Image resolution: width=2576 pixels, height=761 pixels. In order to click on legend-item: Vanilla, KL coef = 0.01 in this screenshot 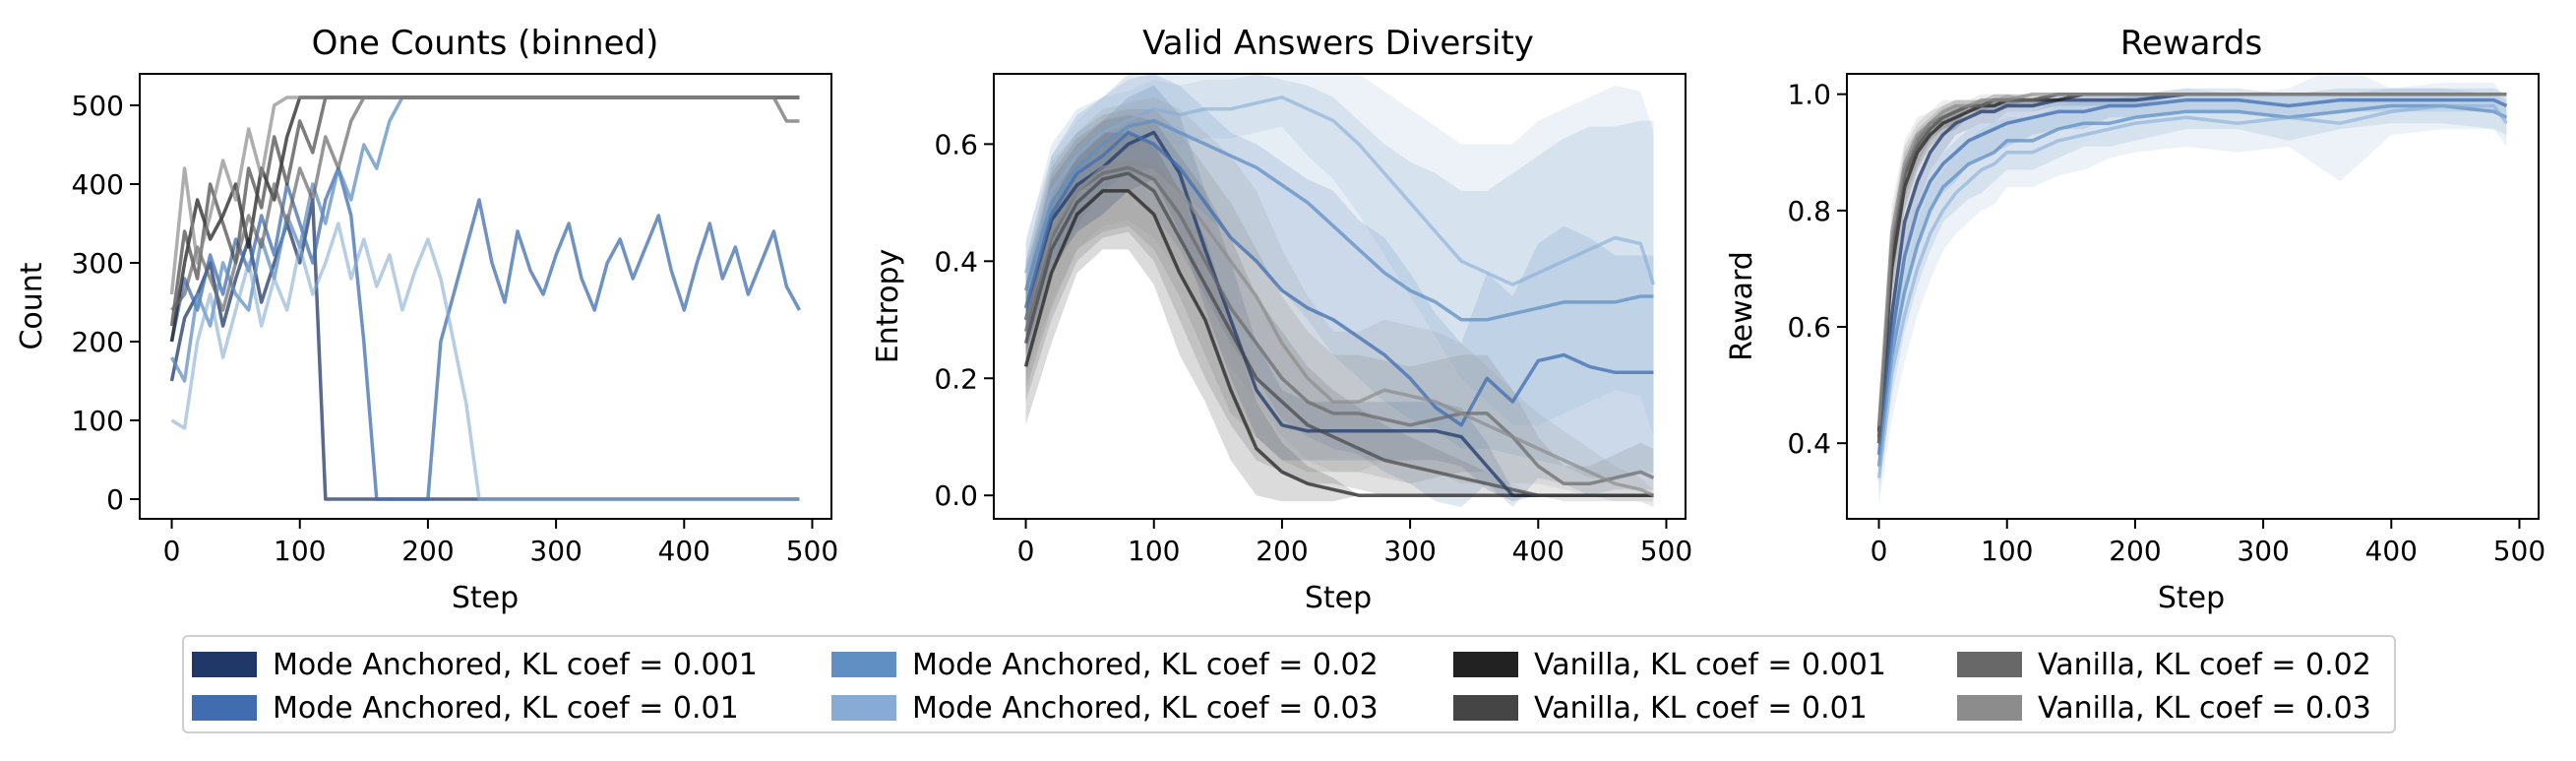, I will do `click(1660, 708)`.